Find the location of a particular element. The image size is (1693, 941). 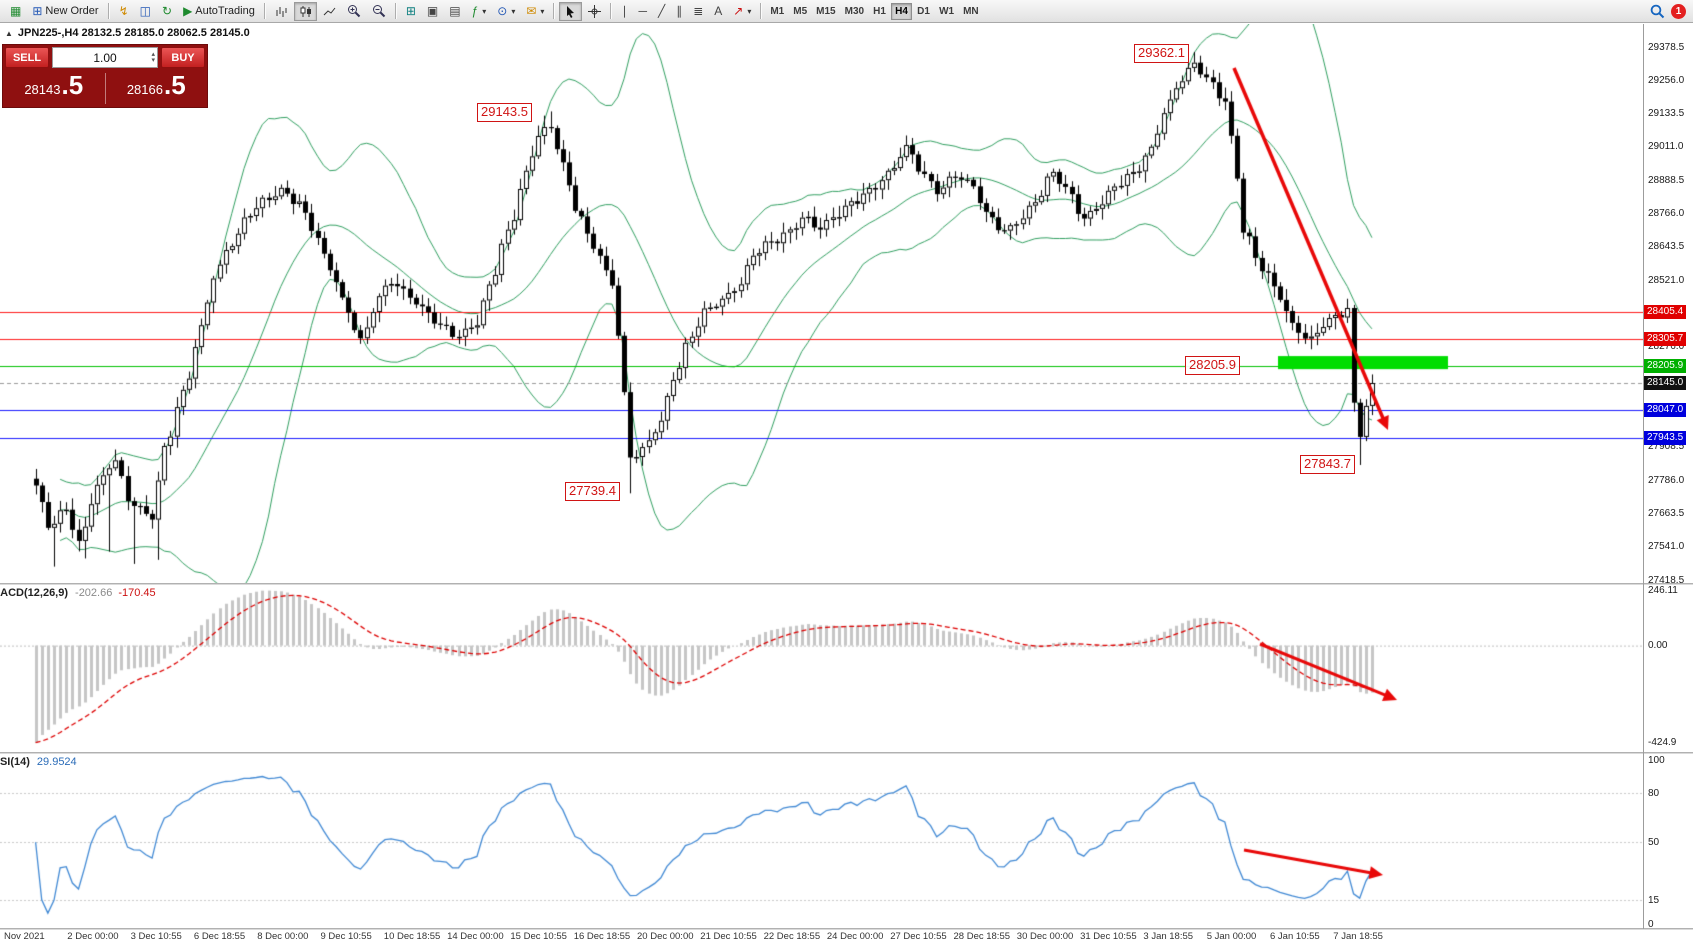

cascade-windows-button: ▣ is located at coordinates (432, 11).